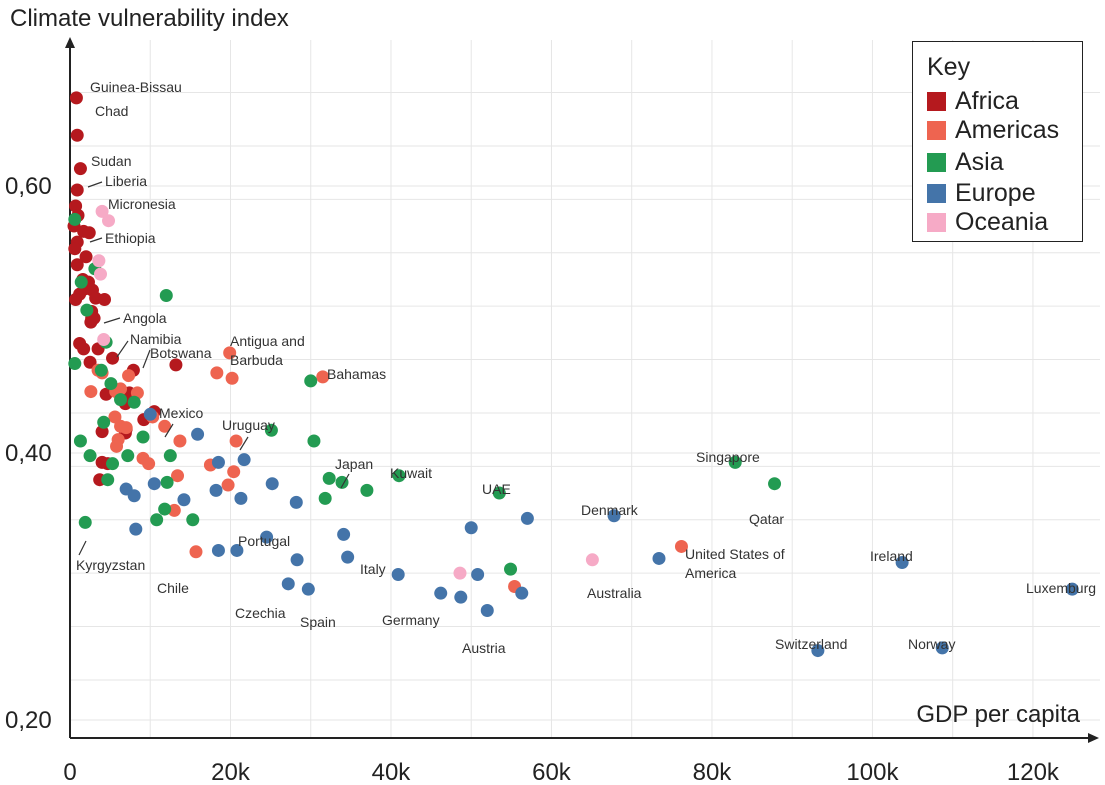 The image size is (1105, 785). What do you see at coordinates (231, 772) in the screenshot?
I see `x-tick-label: 20k` at bounding box center [231, 772].